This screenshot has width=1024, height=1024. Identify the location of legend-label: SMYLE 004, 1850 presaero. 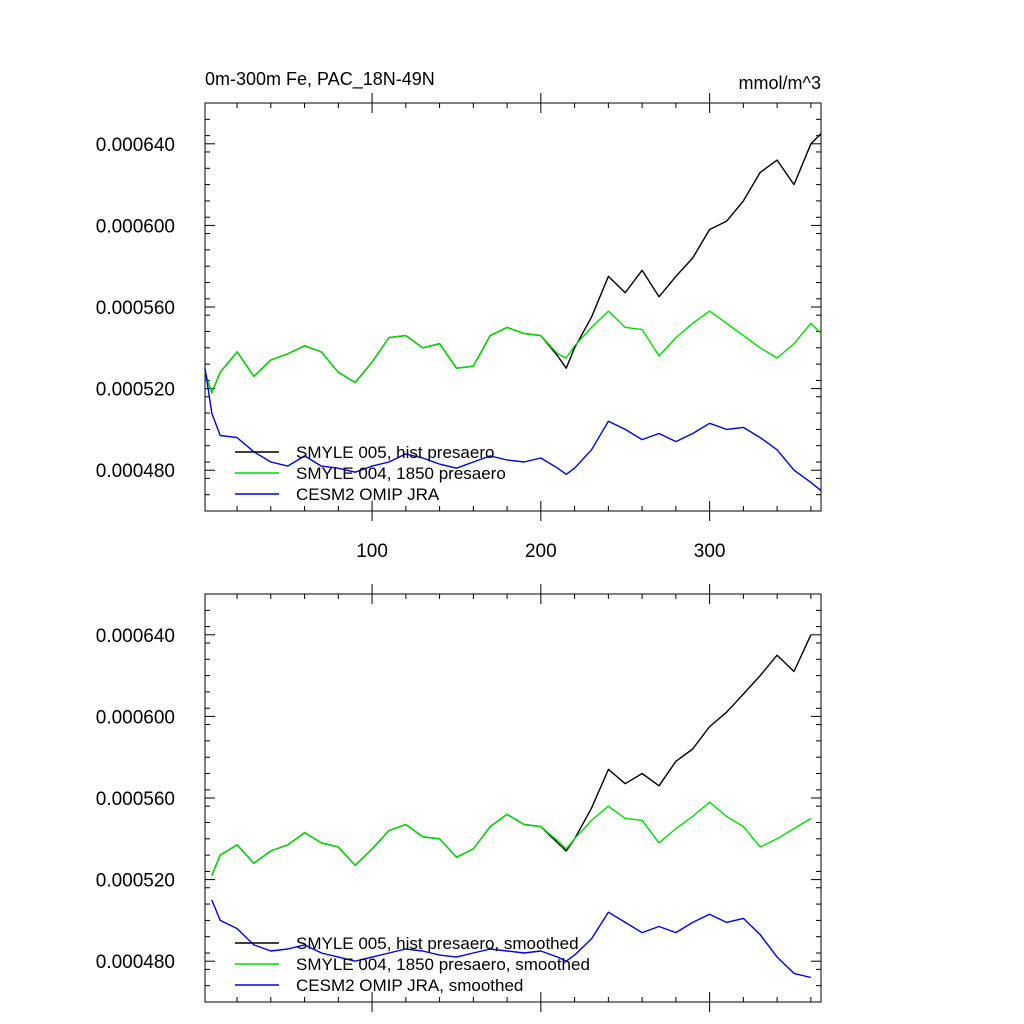
(401, 473).